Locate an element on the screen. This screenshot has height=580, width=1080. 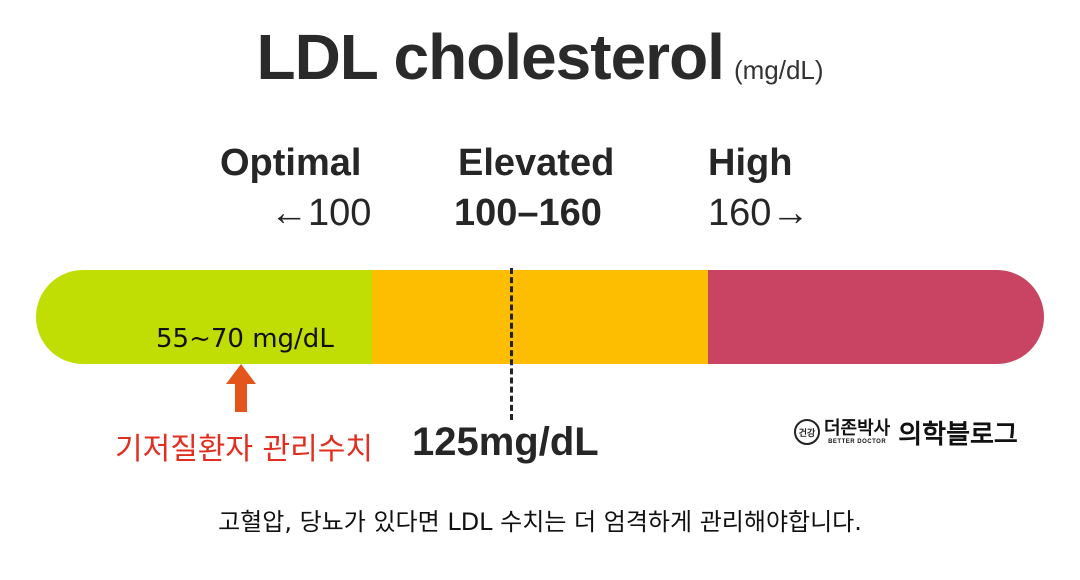
segment-elevated is located at coordinates (540, 317).